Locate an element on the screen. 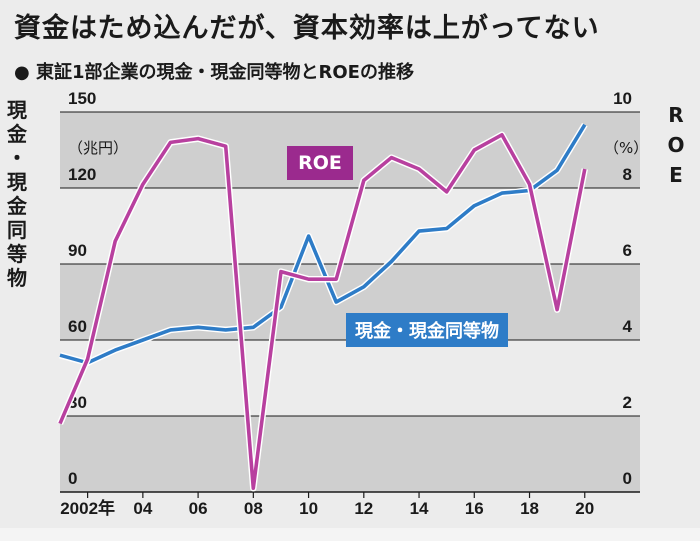  x-tick-label: 14 is located at coordinates (419, 508).